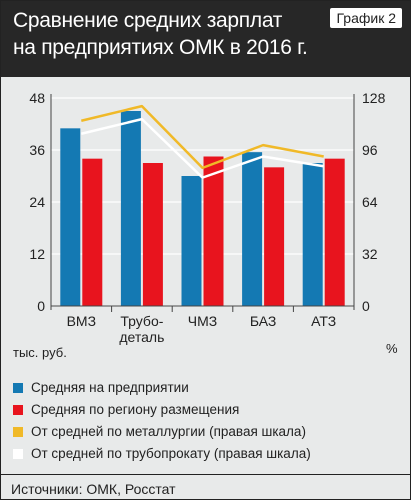  What do you see at coordinates (81, 321) in the screenshot?
I see `category-label: ВМЗ` at bounding box center [81, 321].